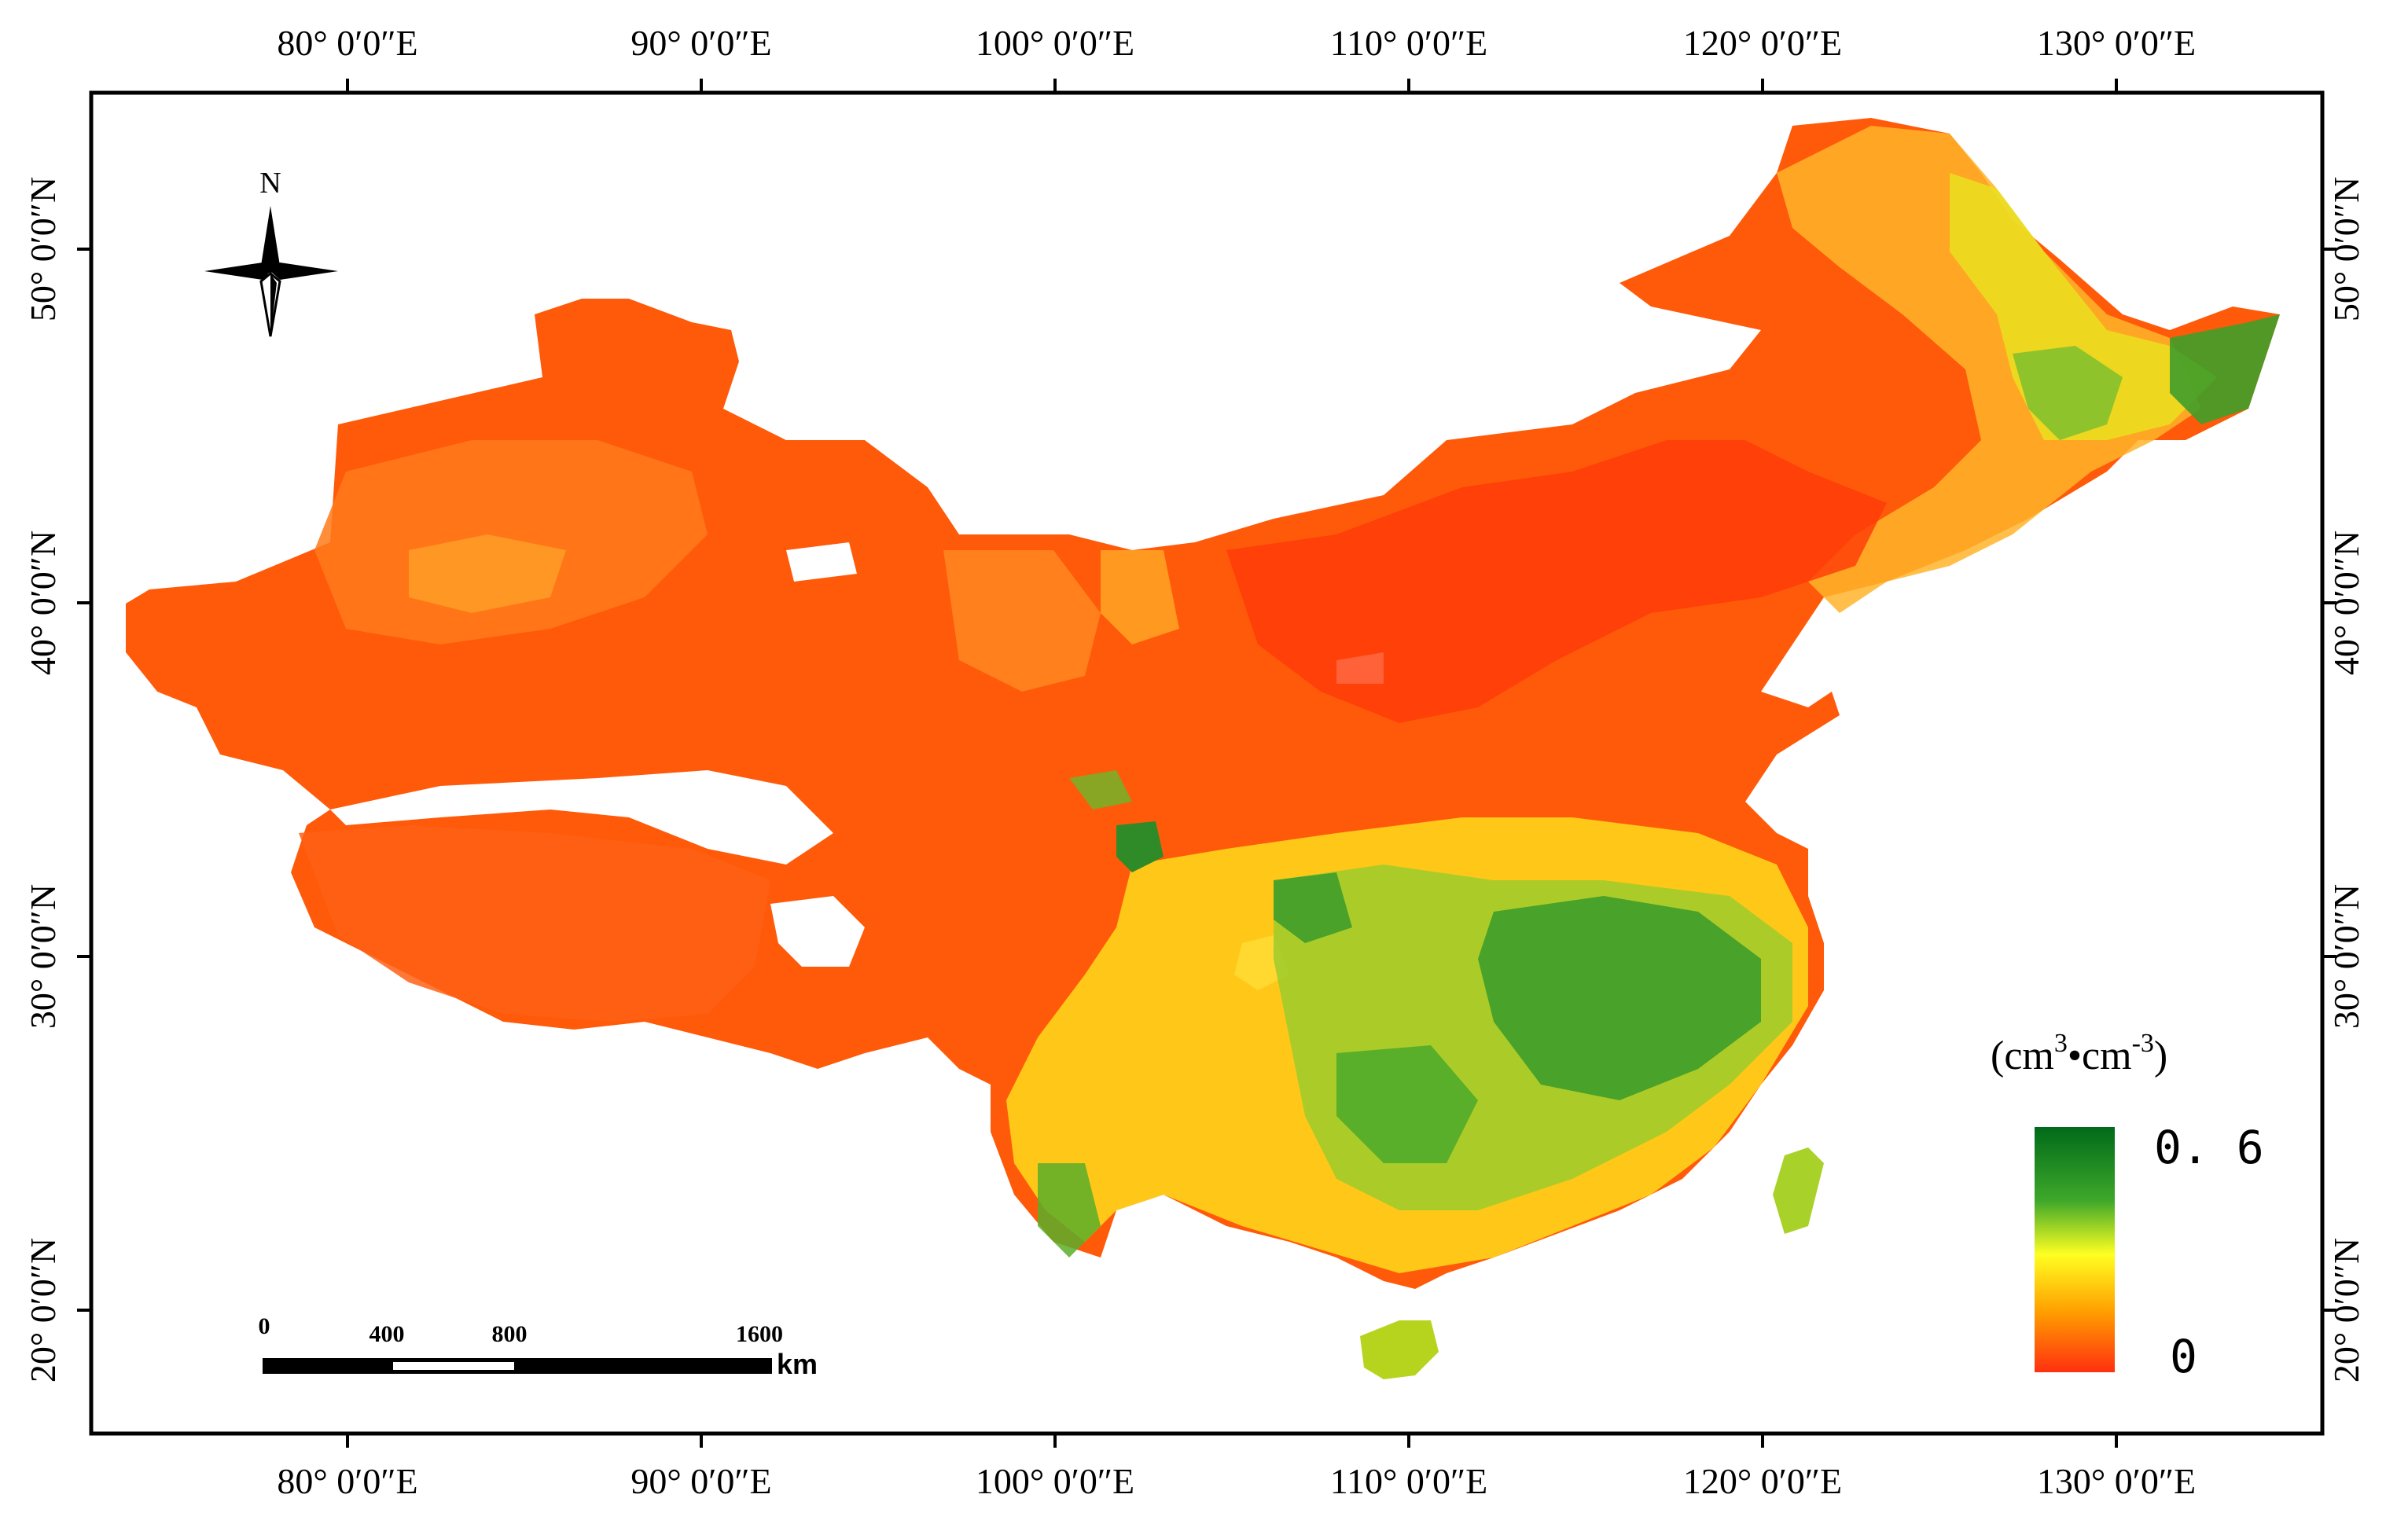  I want to click on lat-labels-right: 20° 0′0″N 30° 0′0″N 40° 0′0″N 50° 0′0″N, so click(2346, 780).